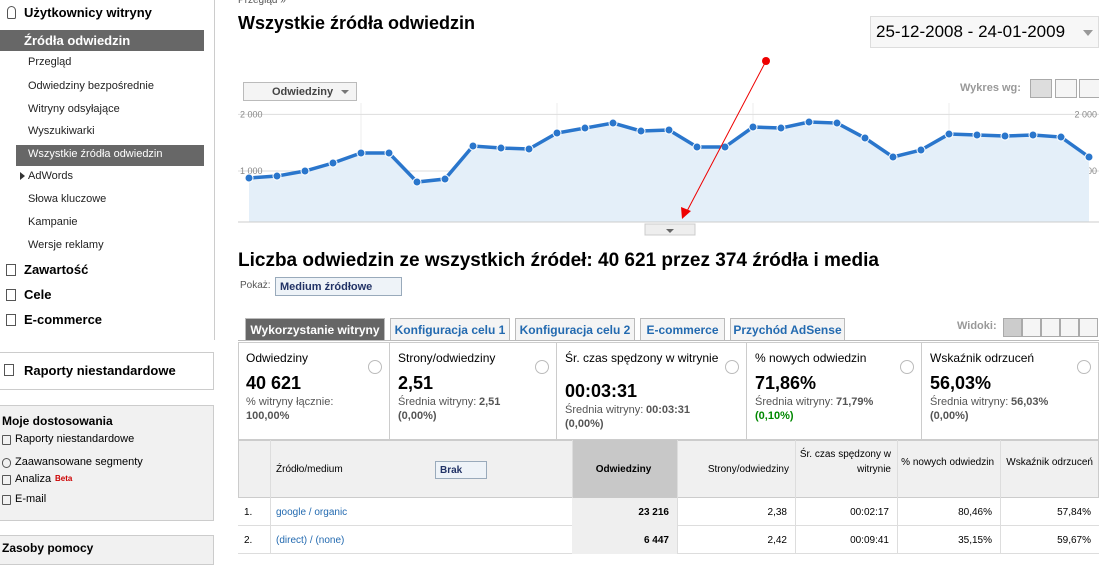 Image resolution: width=1099 pixels, height=565 pixels. Describe the element at coordinates (63, 319) in the screenshot. I see `nav-item: E-commerce` at that location.